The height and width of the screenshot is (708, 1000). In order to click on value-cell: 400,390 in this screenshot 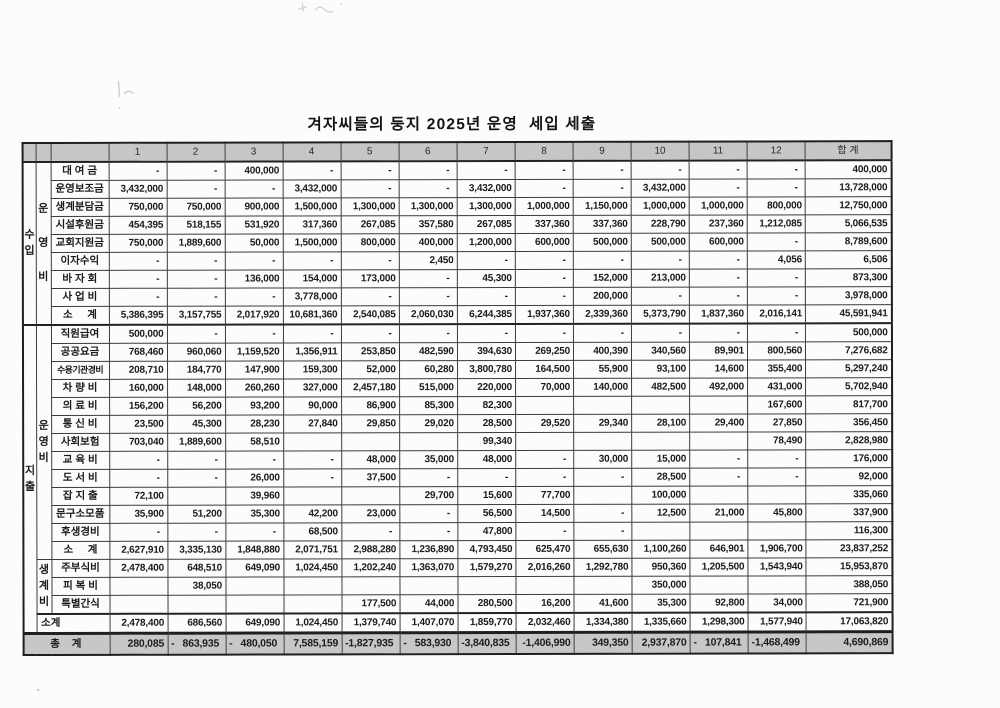, I will do `click(602, 351)`.